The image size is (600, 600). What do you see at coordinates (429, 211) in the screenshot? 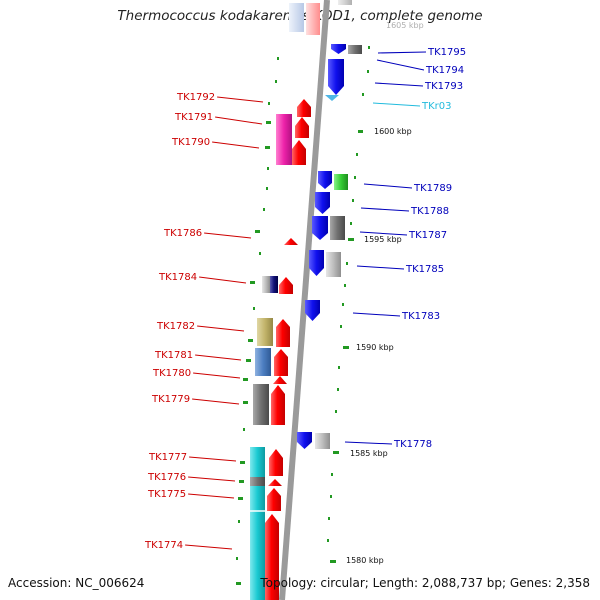
I see `gene-label: TK1788` at bounding box center [429, 211].